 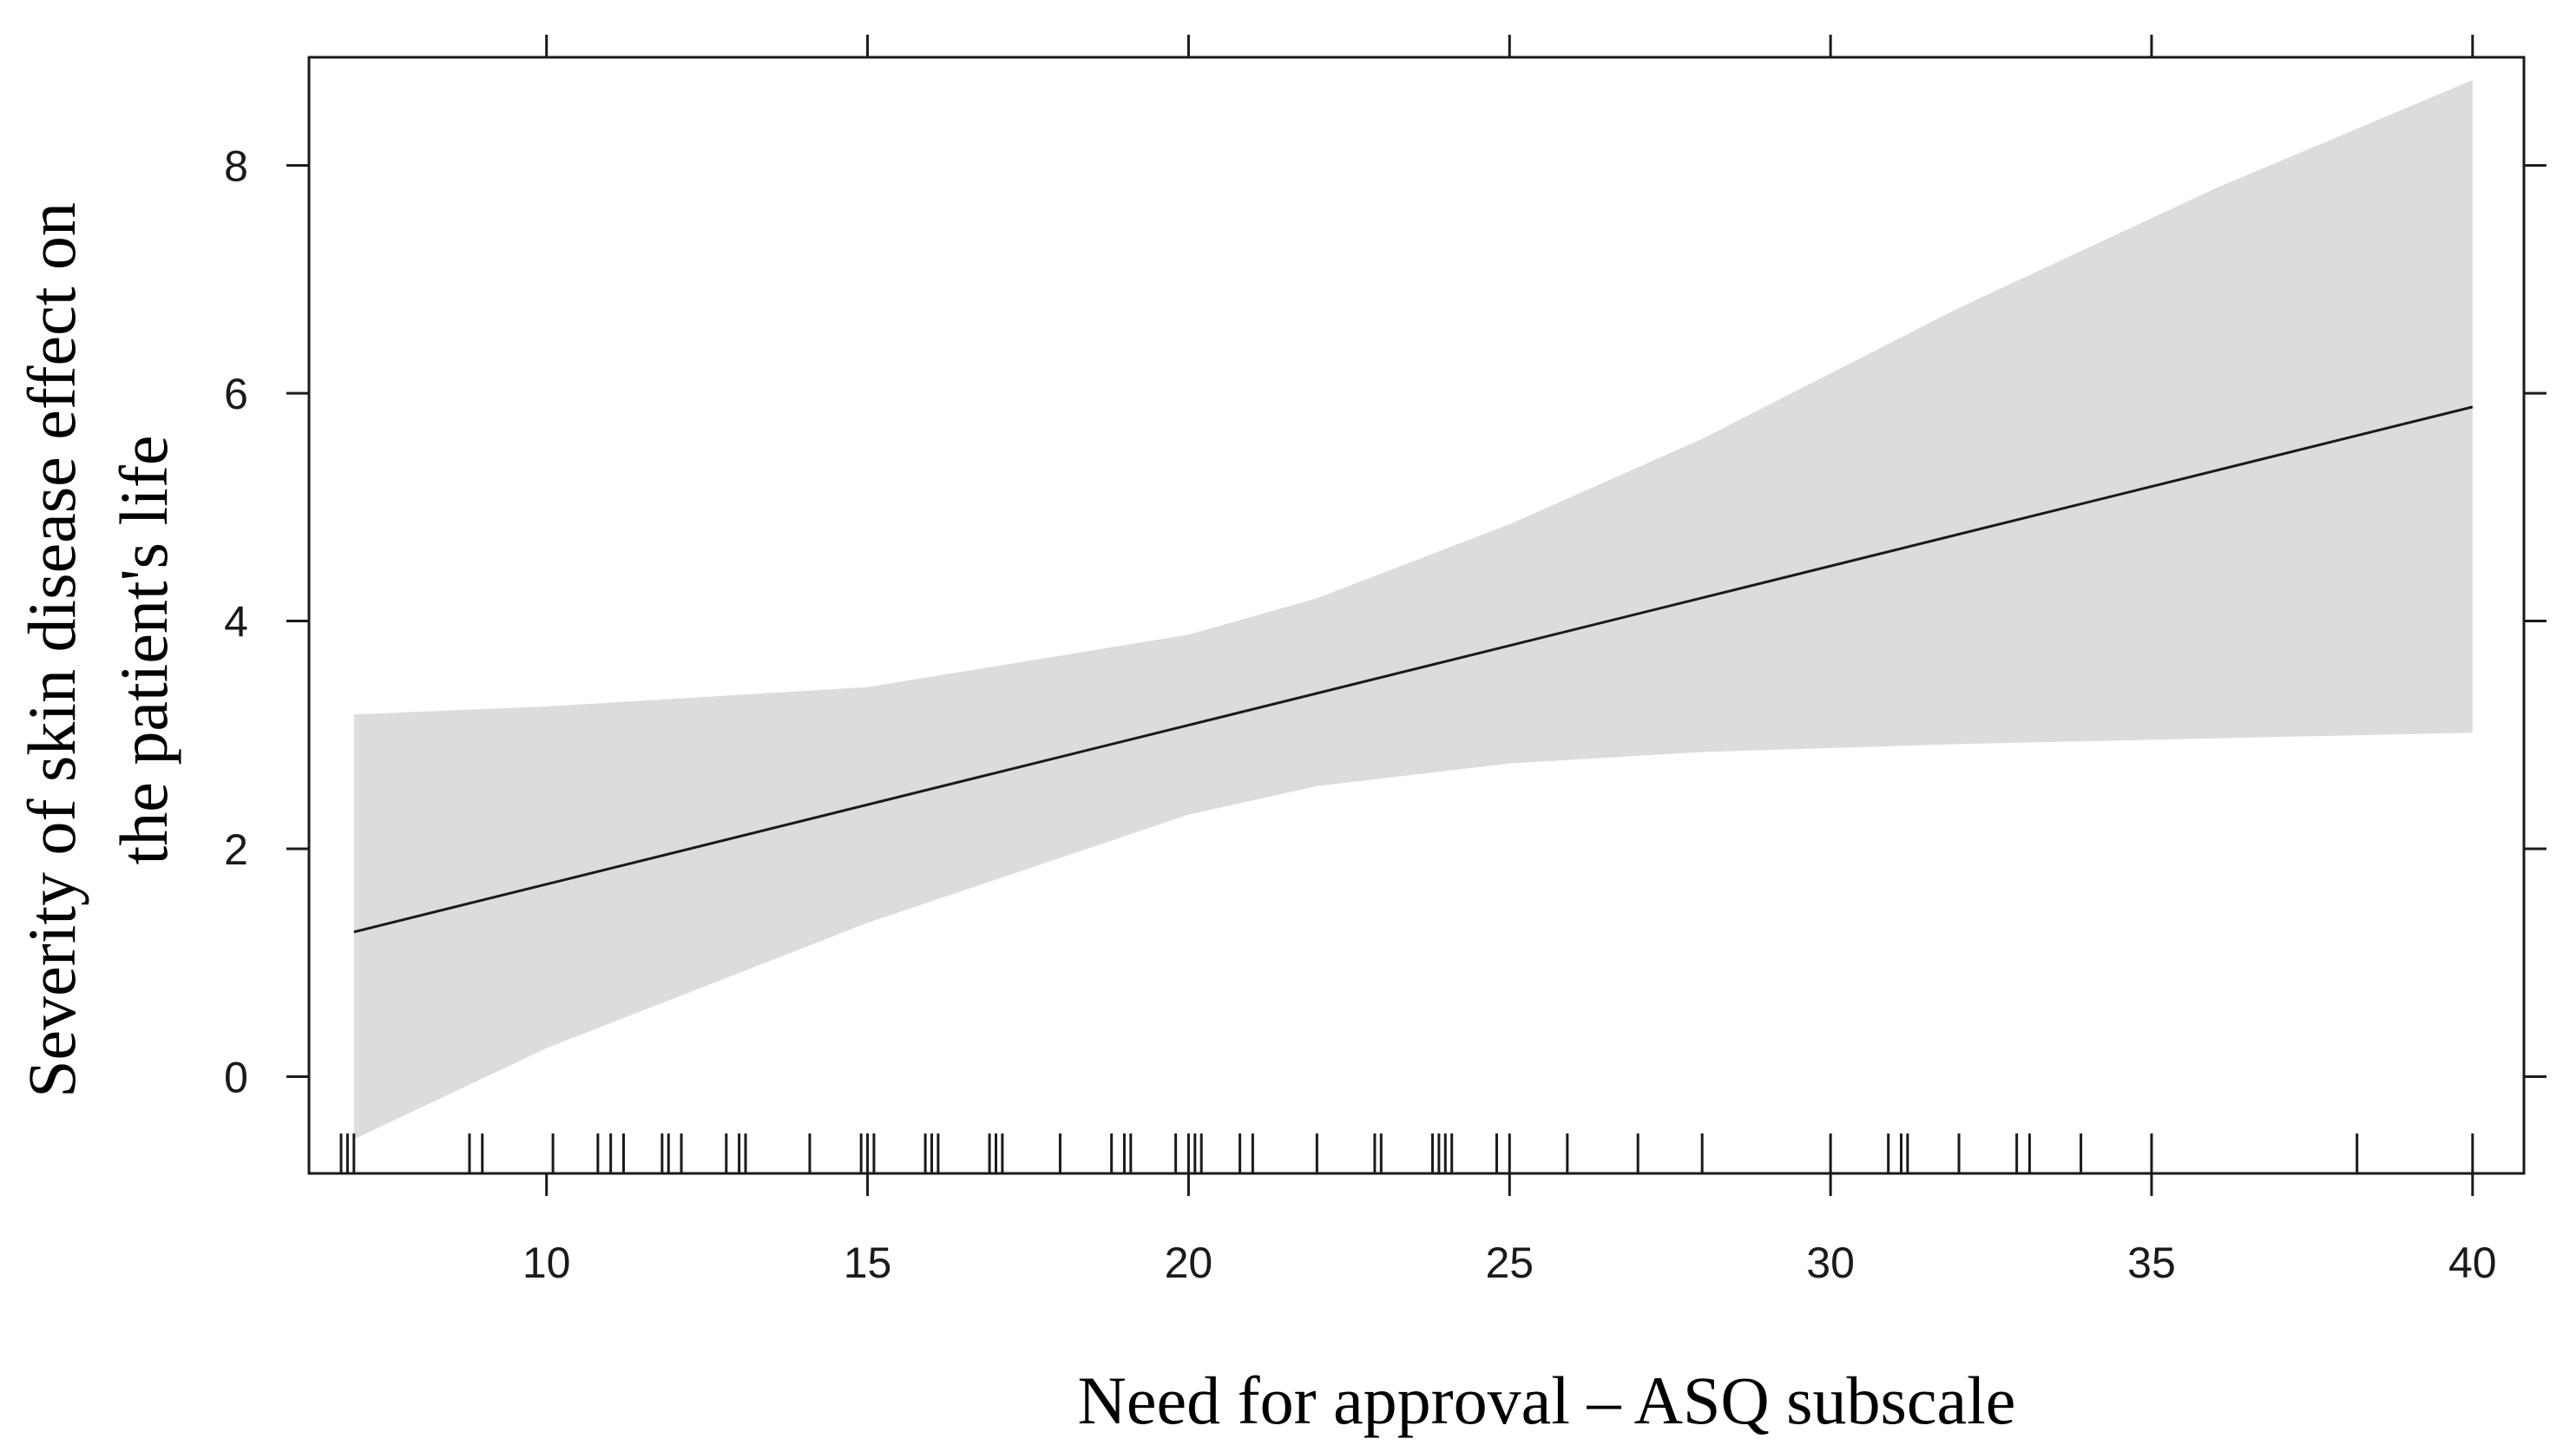 What do you see at coordinates (1189, 1262) in the screenshot?
I see `x-tick-label: 20` at bounding box center [1189, 1262].